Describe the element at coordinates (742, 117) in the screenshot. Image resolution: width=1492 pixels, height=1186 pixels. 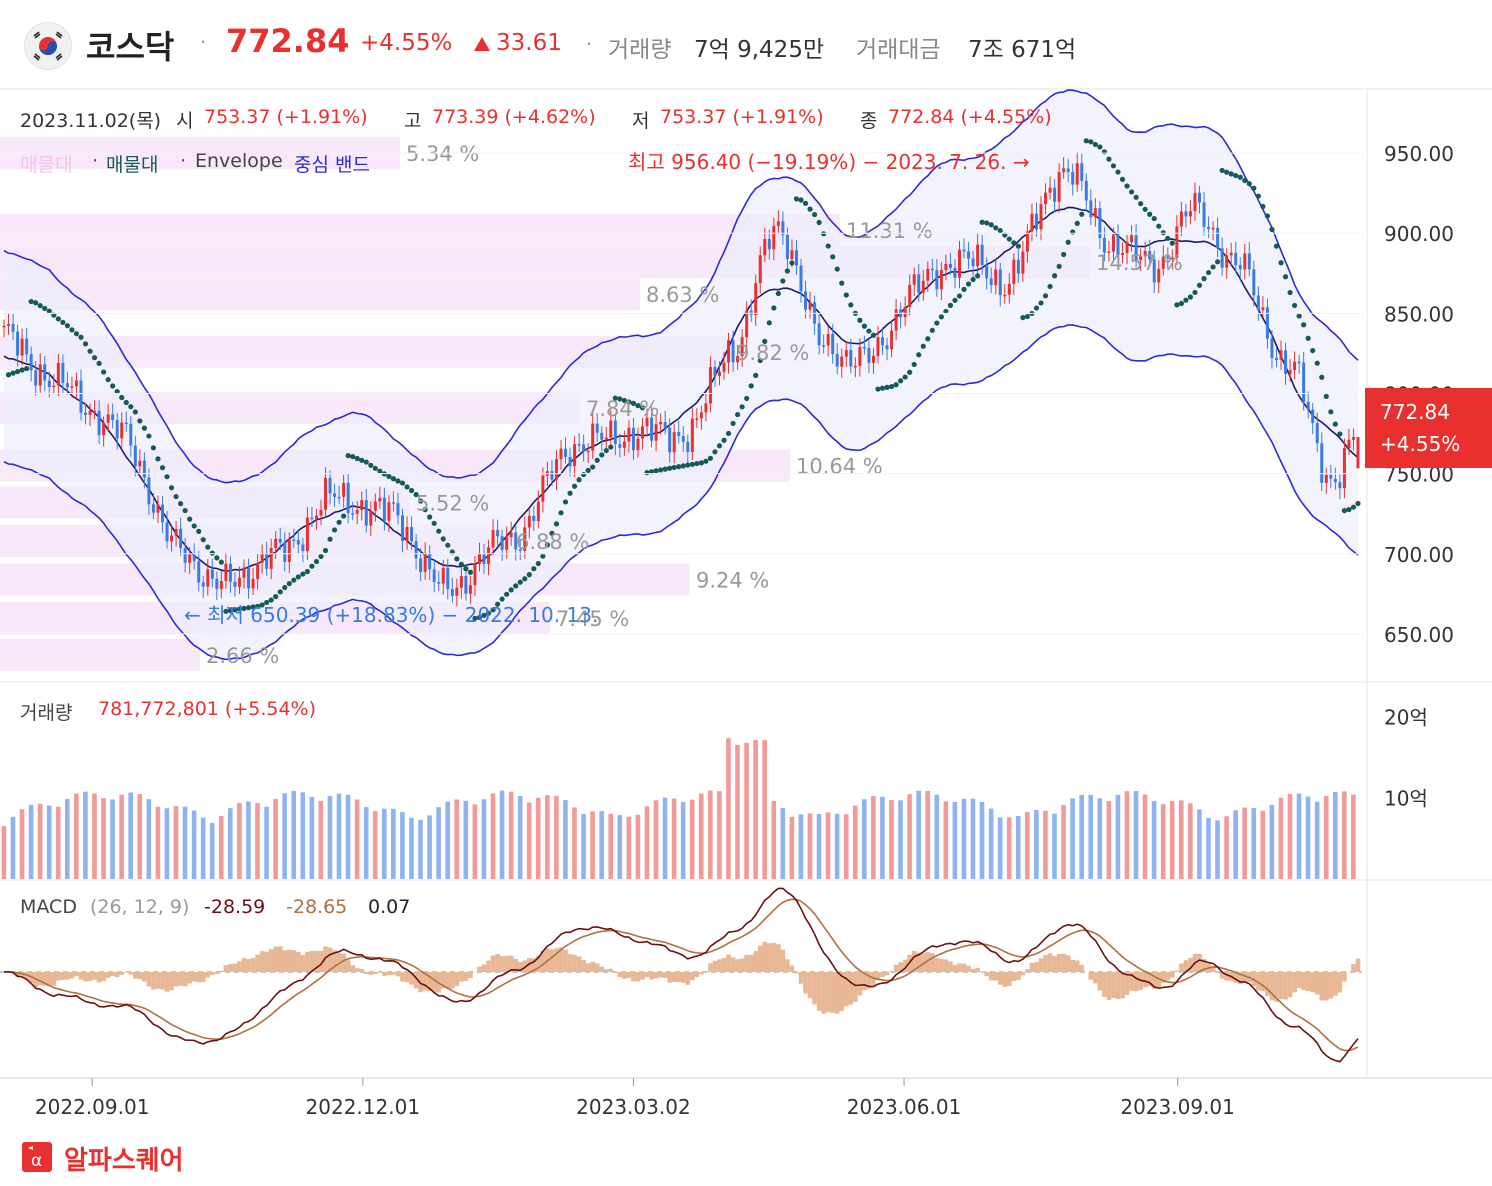
I see `low-value: 753.37 (+1.91%)` at that location.